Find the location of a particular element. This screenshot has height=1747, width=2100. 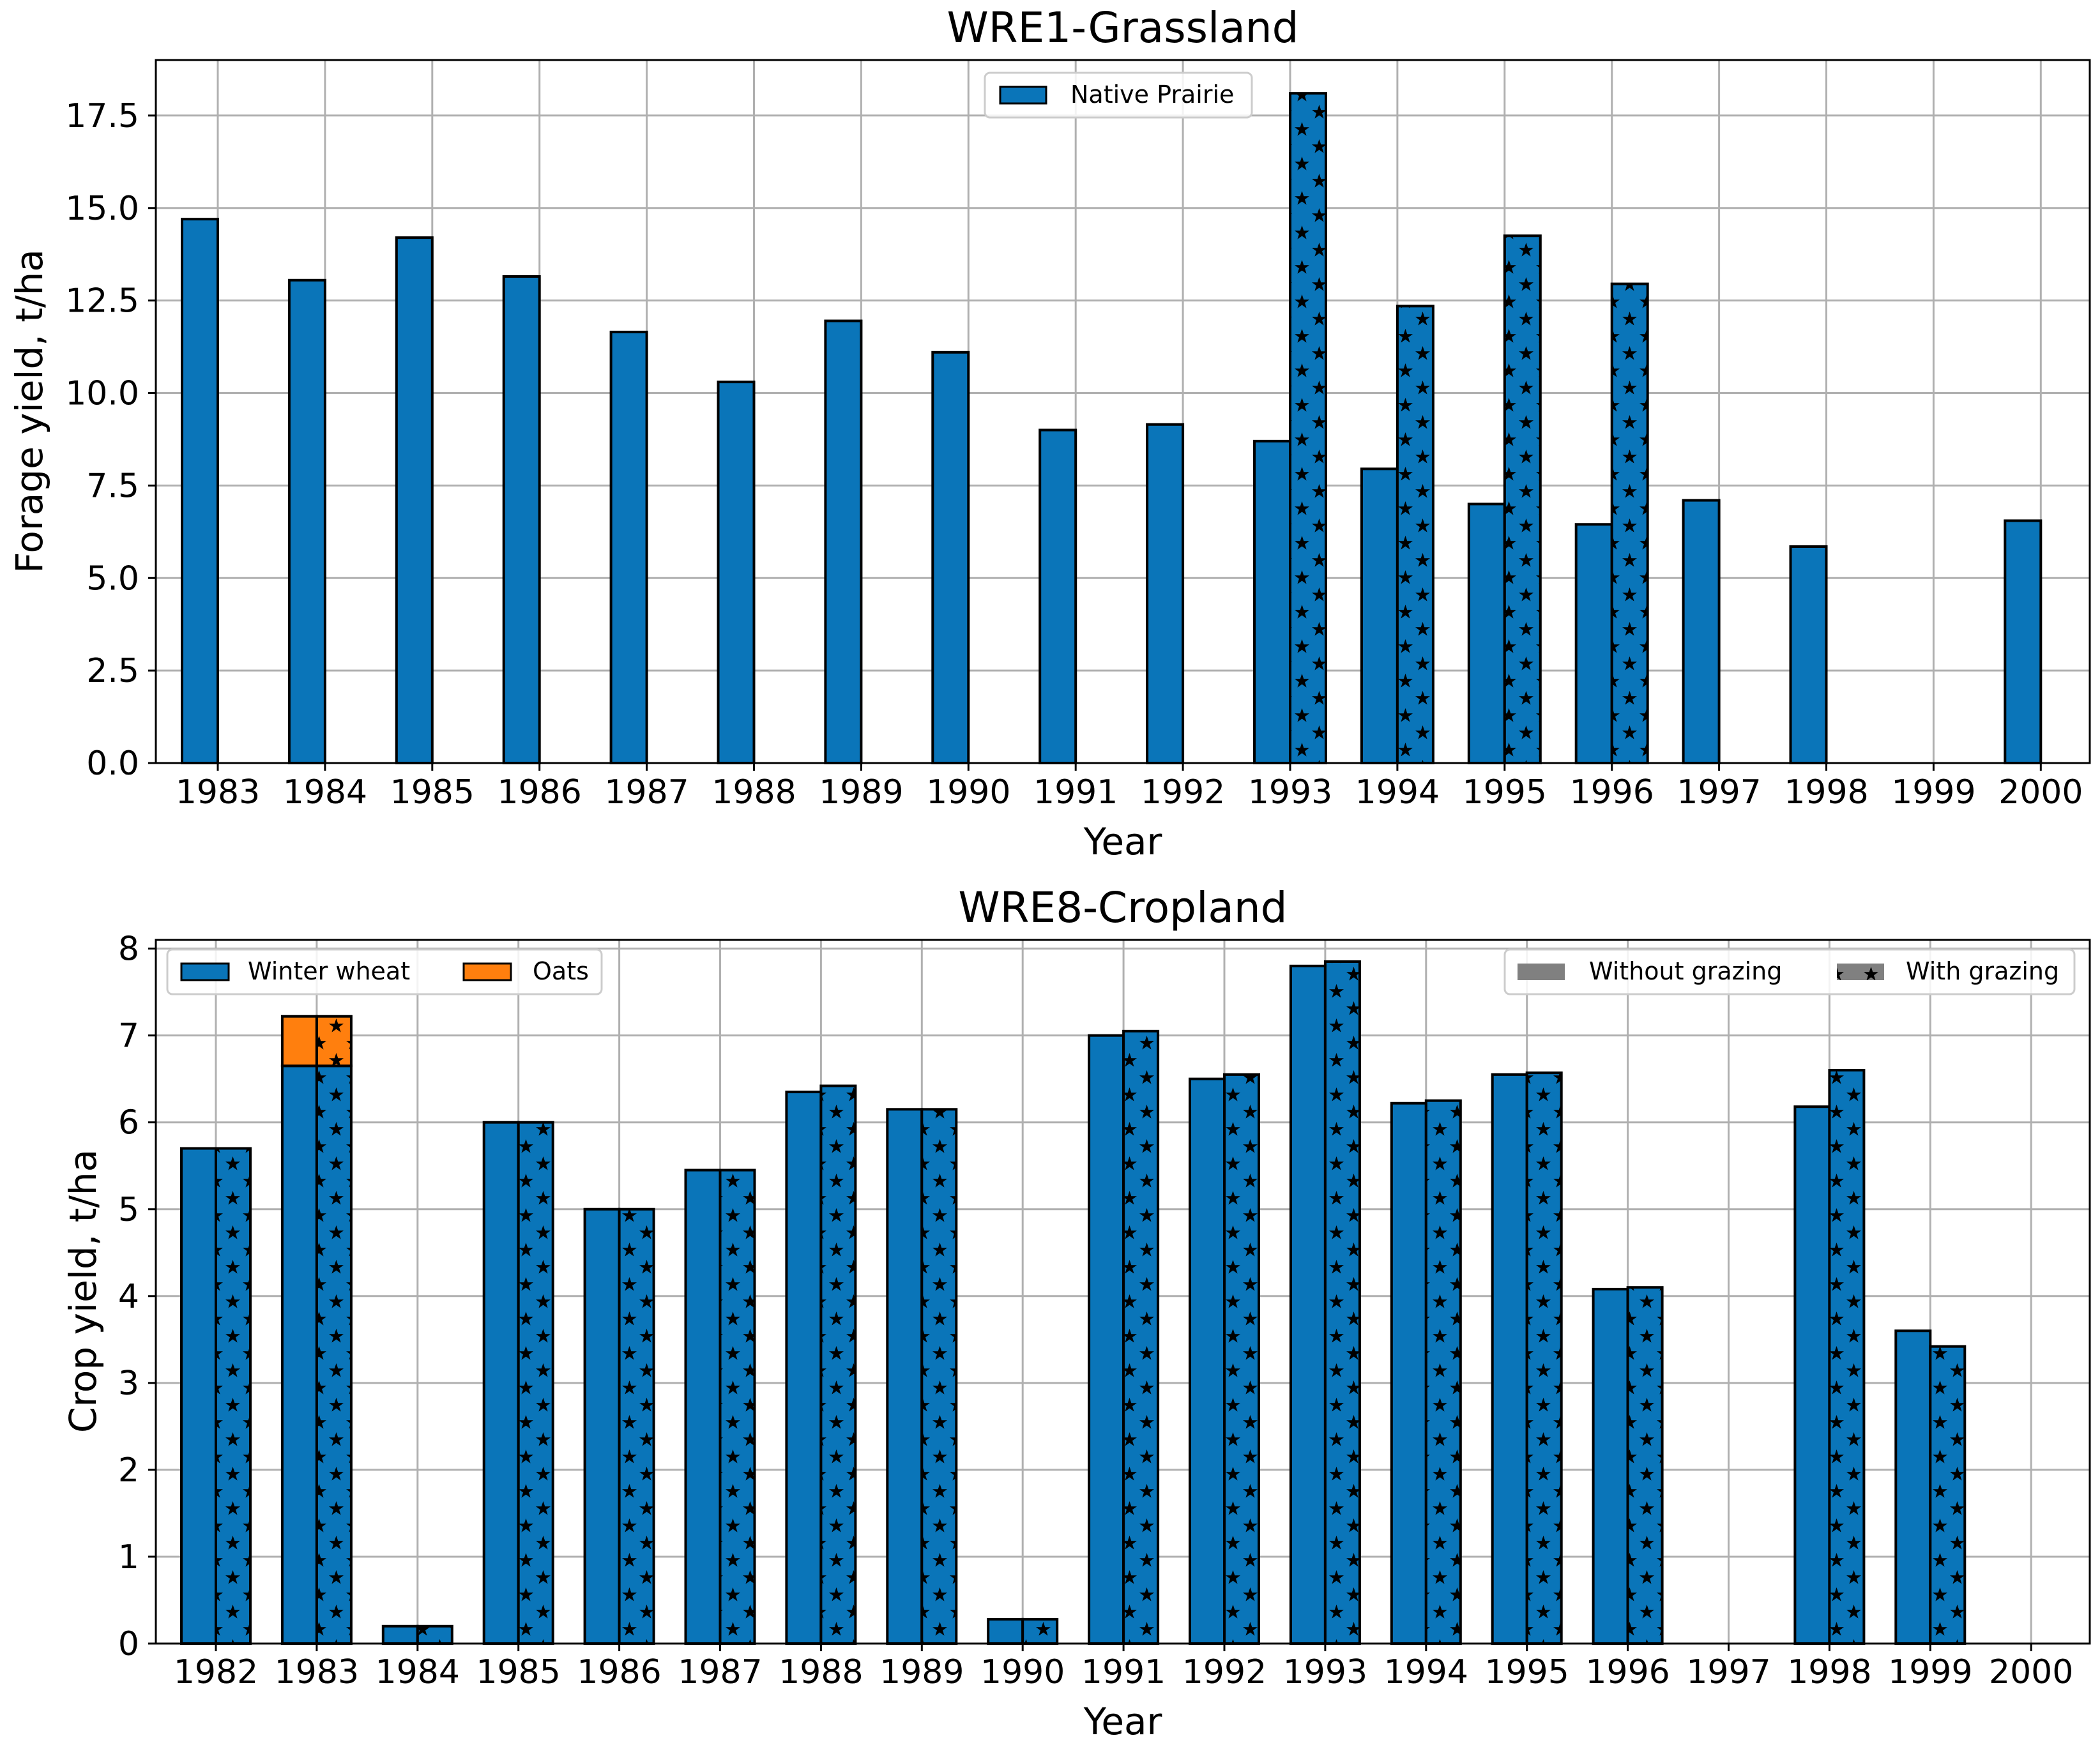

cropland-y-tick-label: 5 is located at coordinates (128, 1210).